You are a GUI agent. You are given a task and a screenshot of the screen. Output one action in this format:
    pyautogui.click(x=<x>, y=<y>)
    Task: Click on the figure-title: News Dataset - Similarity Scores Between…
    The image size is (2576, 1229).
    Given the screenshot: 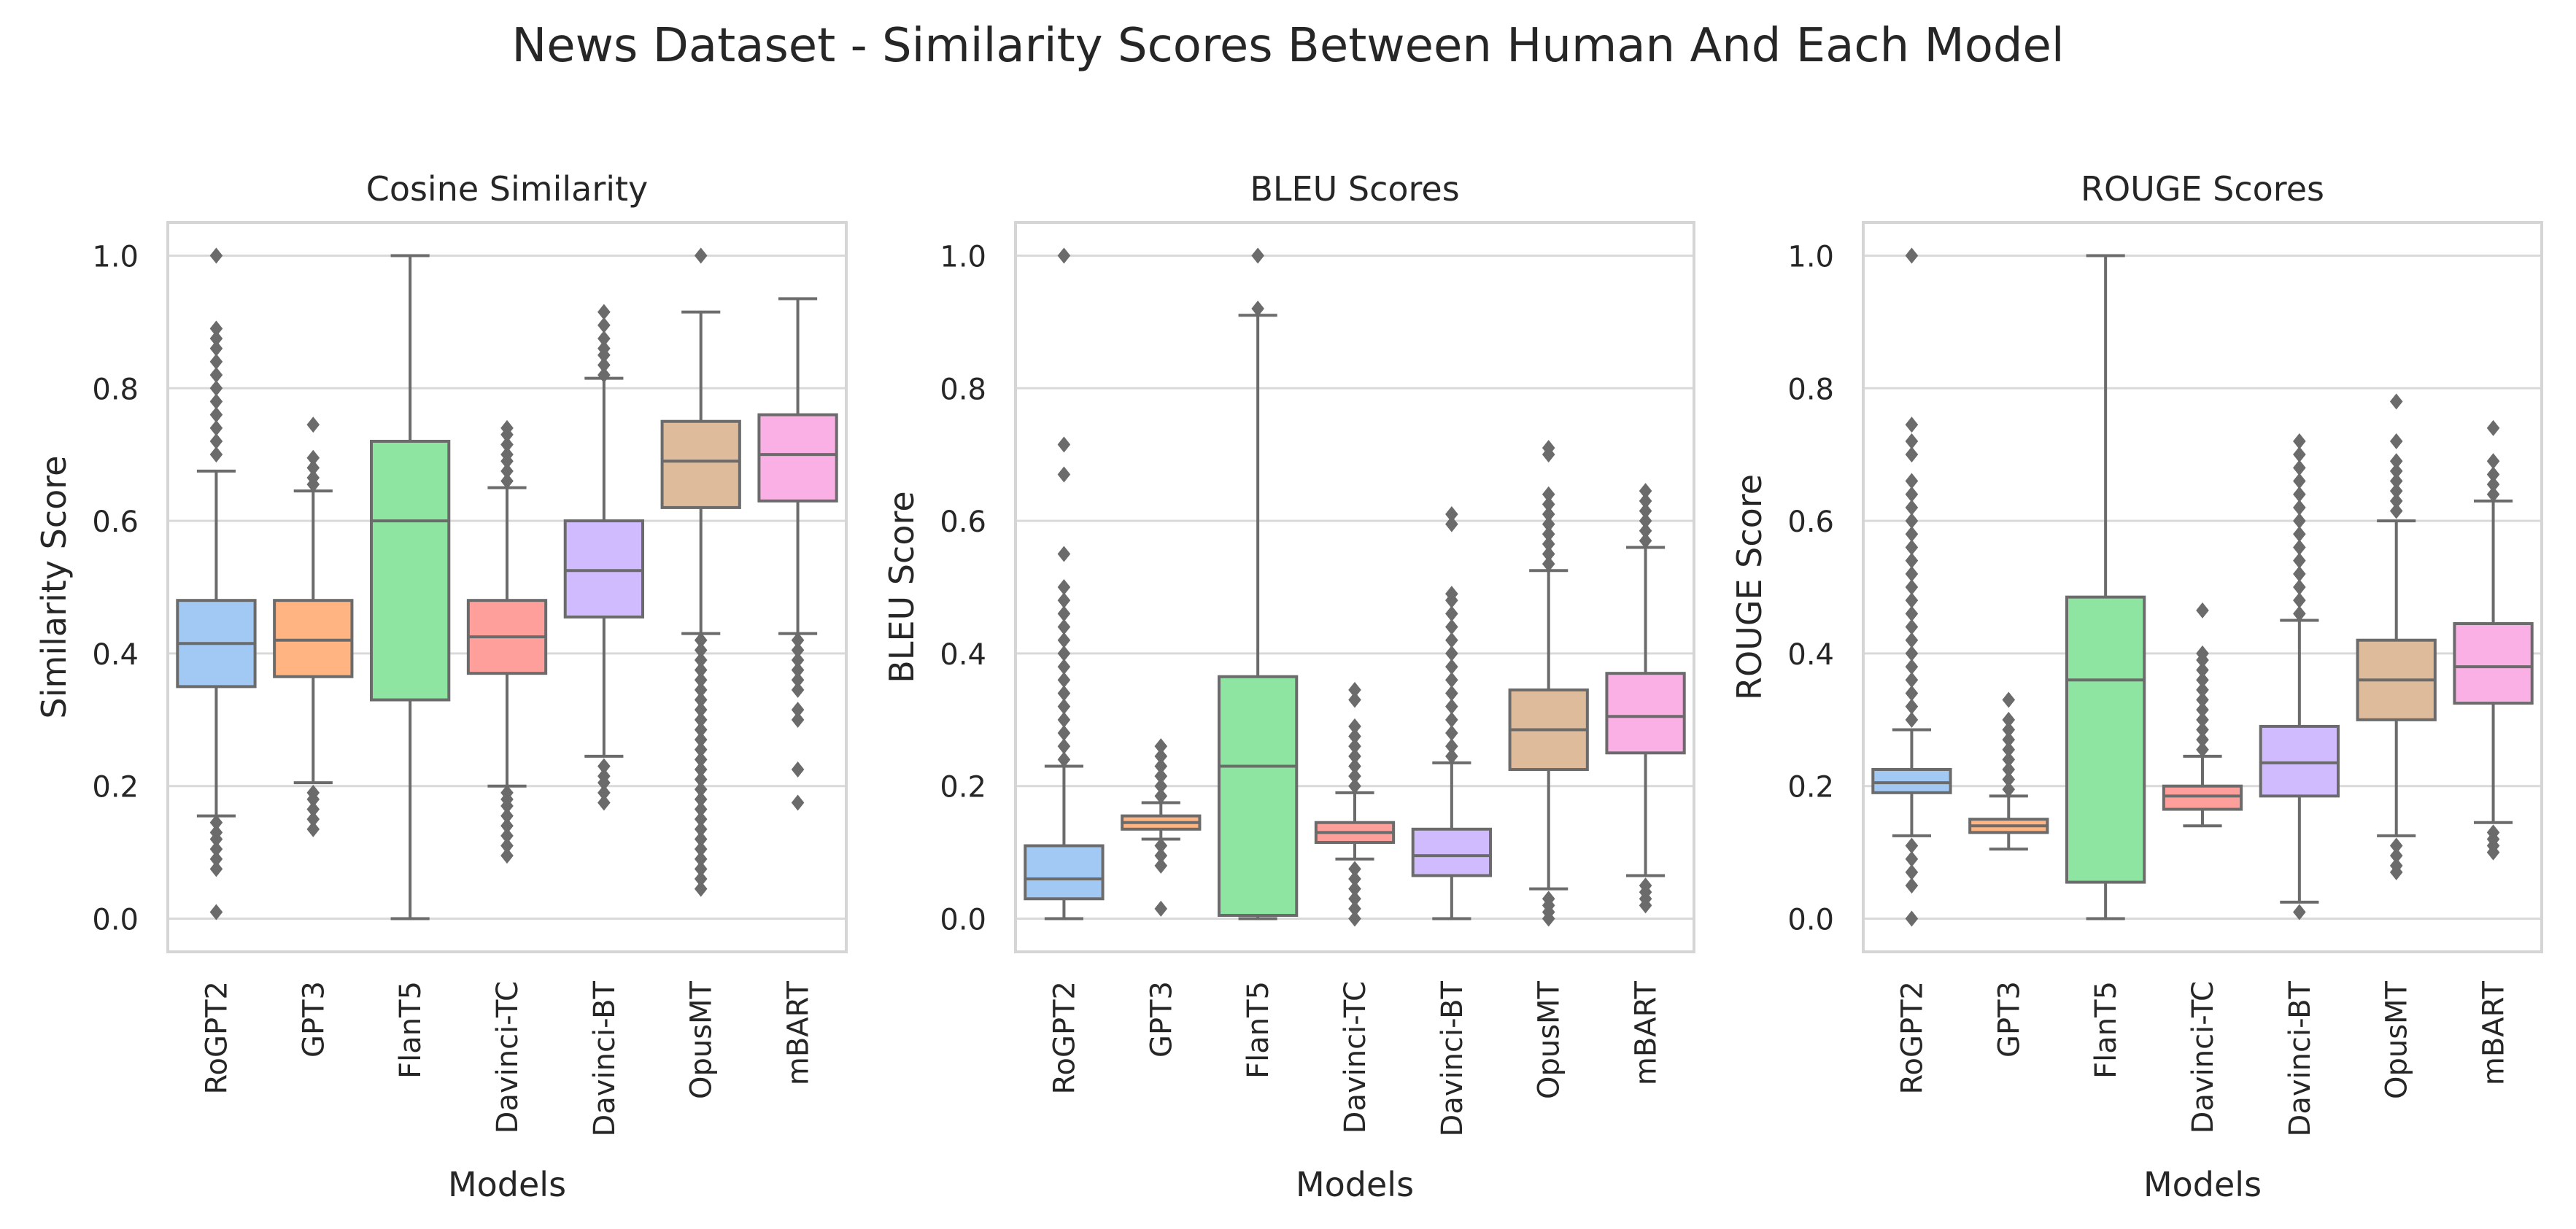 What is the action you would take?
    pyautogui.click(x=1288, y=46)
    